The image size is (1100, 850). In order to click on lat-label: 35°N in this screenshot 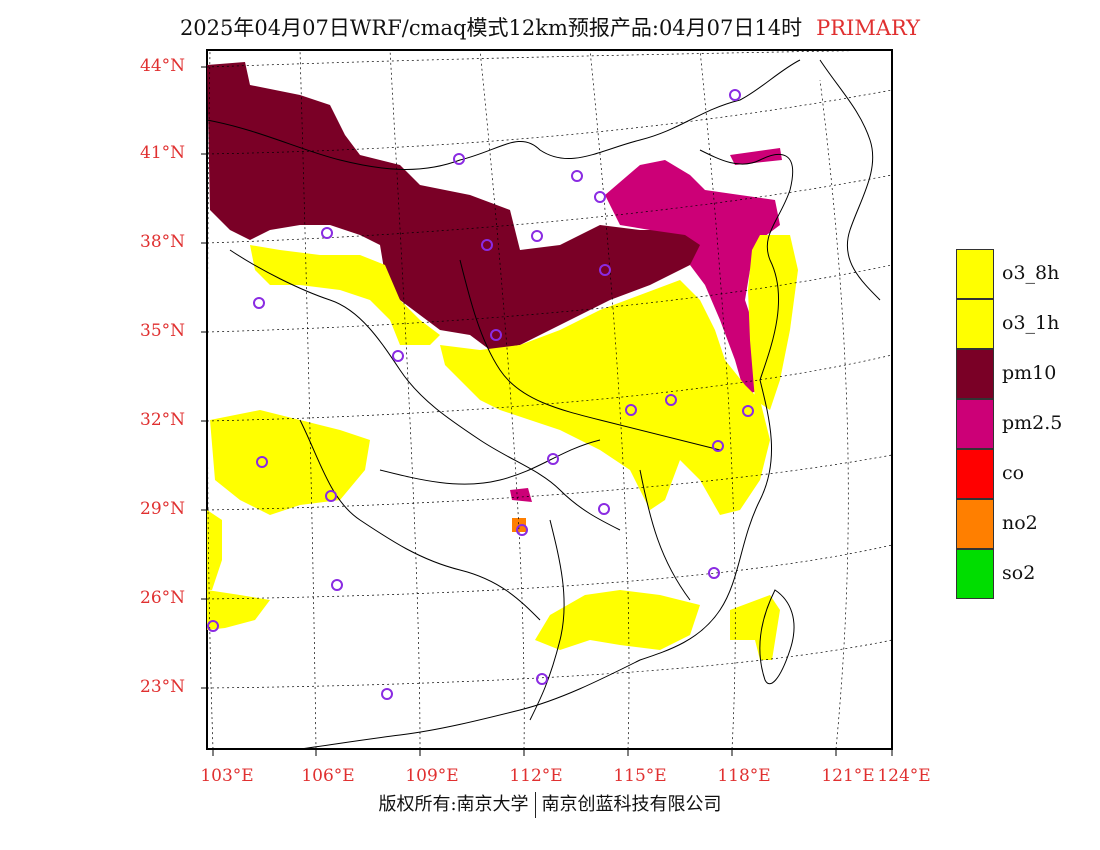, I will do `click(163, 331)`.